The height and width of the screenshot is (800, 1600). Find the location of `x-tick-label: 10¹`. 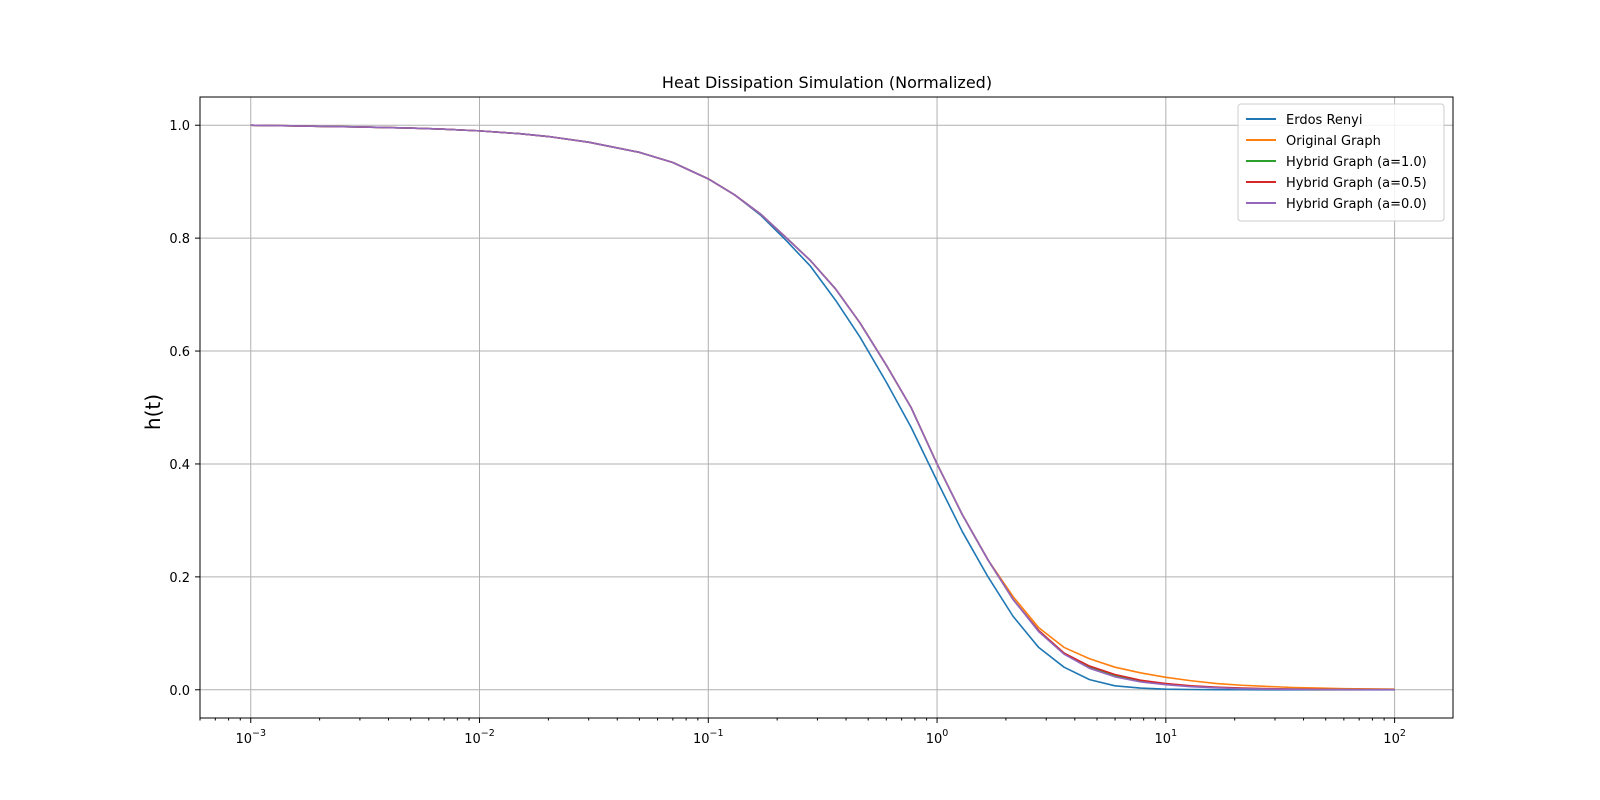

x-tick-label: 10¹ is located at coordinates (1166, 737).